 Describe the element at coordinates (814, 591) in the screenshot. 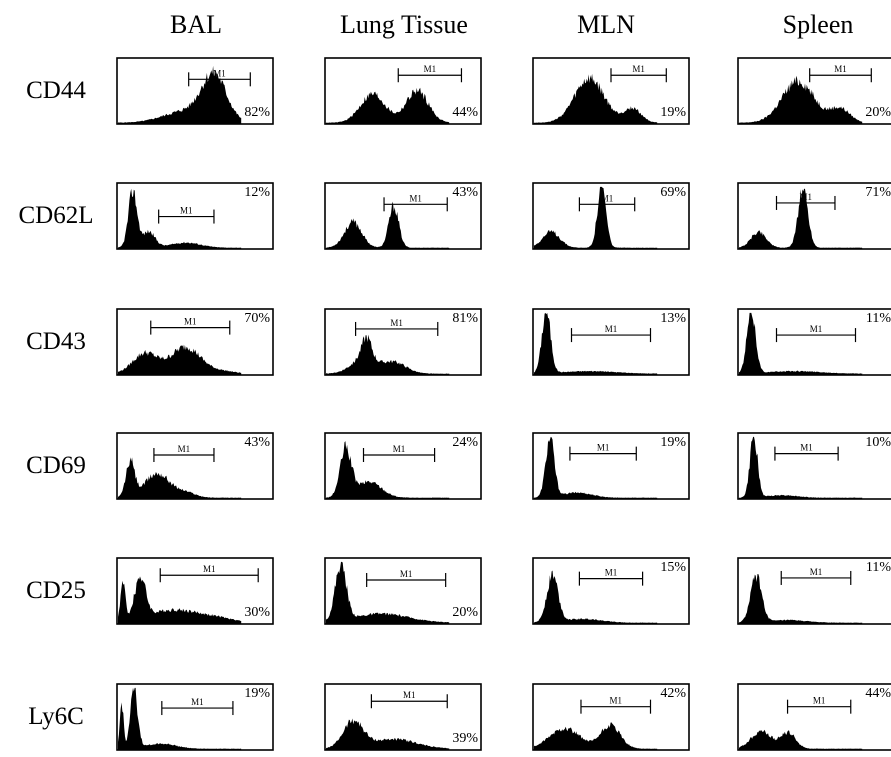

I see `histogram-panel-cd25-spleen: M1 11%` at that location.